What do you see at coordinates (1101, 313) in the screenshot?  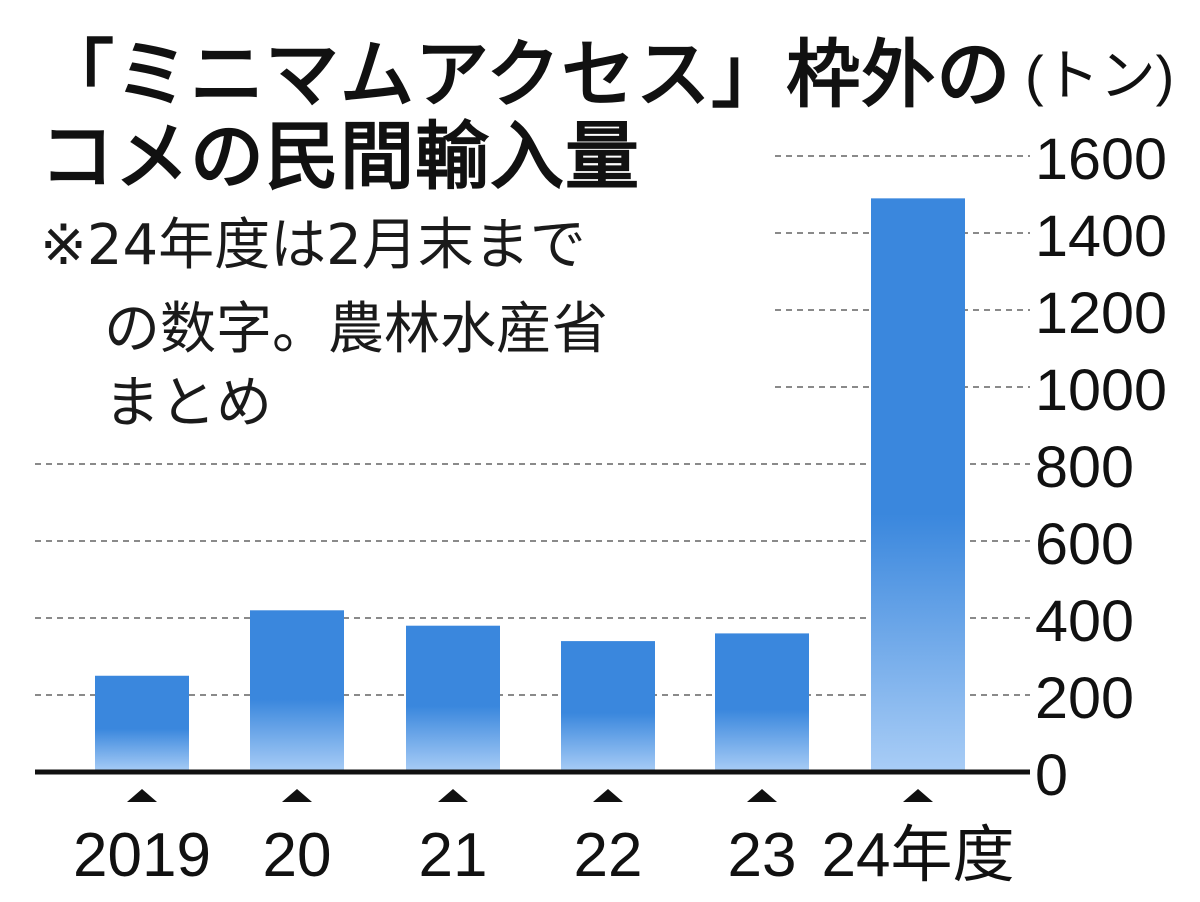 I see `y-tick-label-1200: 1200` at bounding box center [1101, 313].